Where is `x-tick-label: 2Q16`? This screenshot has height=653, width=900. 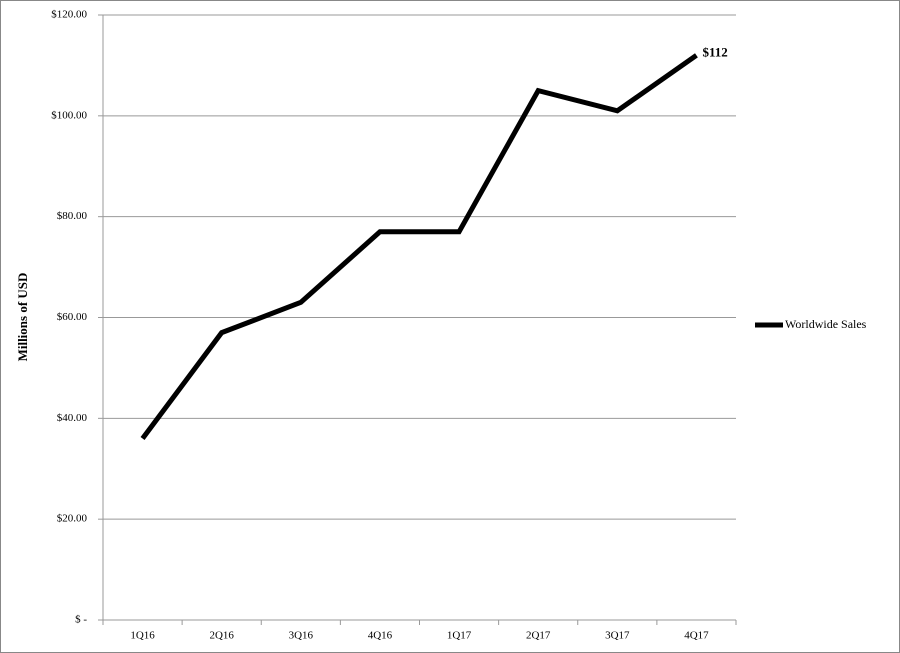 x-tick-label: 2Q16 is located at coordinates (221, 636).